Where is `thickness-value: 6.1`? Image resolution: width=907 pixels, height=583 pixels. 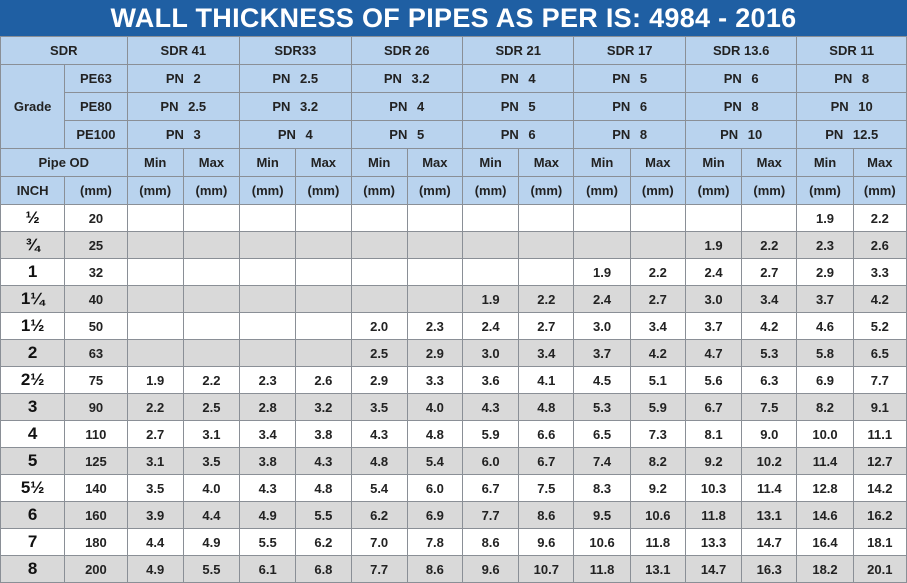 thickness-value: 6.1 is located at coordinates (268, 569).